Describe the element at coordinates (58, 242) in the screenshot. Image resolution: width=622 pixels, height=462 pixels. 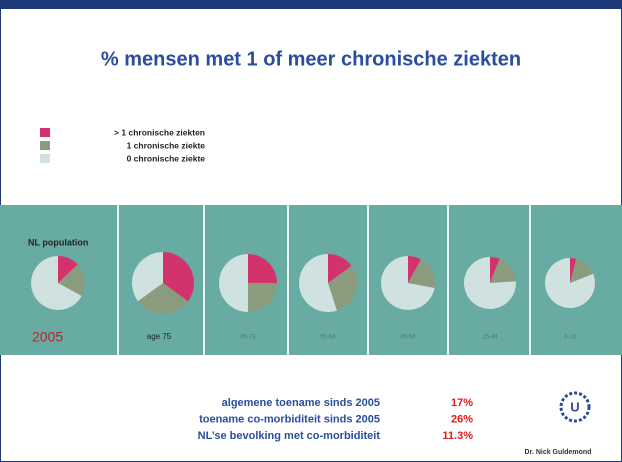
I see `population-label: NL population` at that location.